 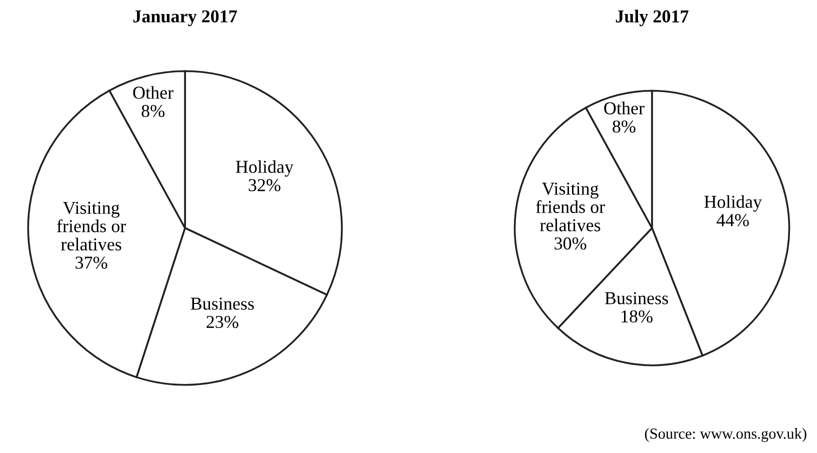 What do you see at coordinates (264, 185) in the screenshot?
I see `data-label: 32%` at bounding box center [264, 185].